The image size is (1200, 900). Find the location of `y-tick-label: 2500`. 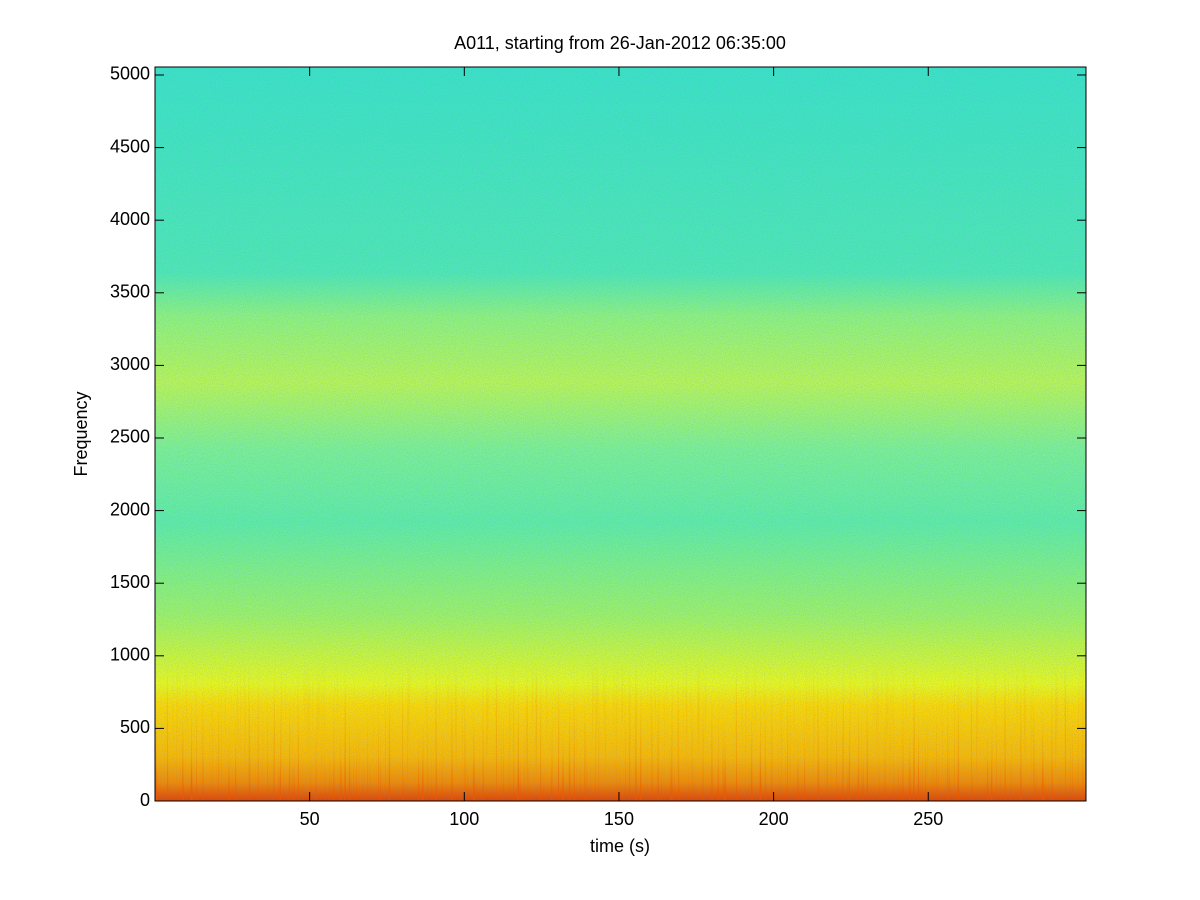

y-tick-label: 2500 is located at coordinates (130, 437).